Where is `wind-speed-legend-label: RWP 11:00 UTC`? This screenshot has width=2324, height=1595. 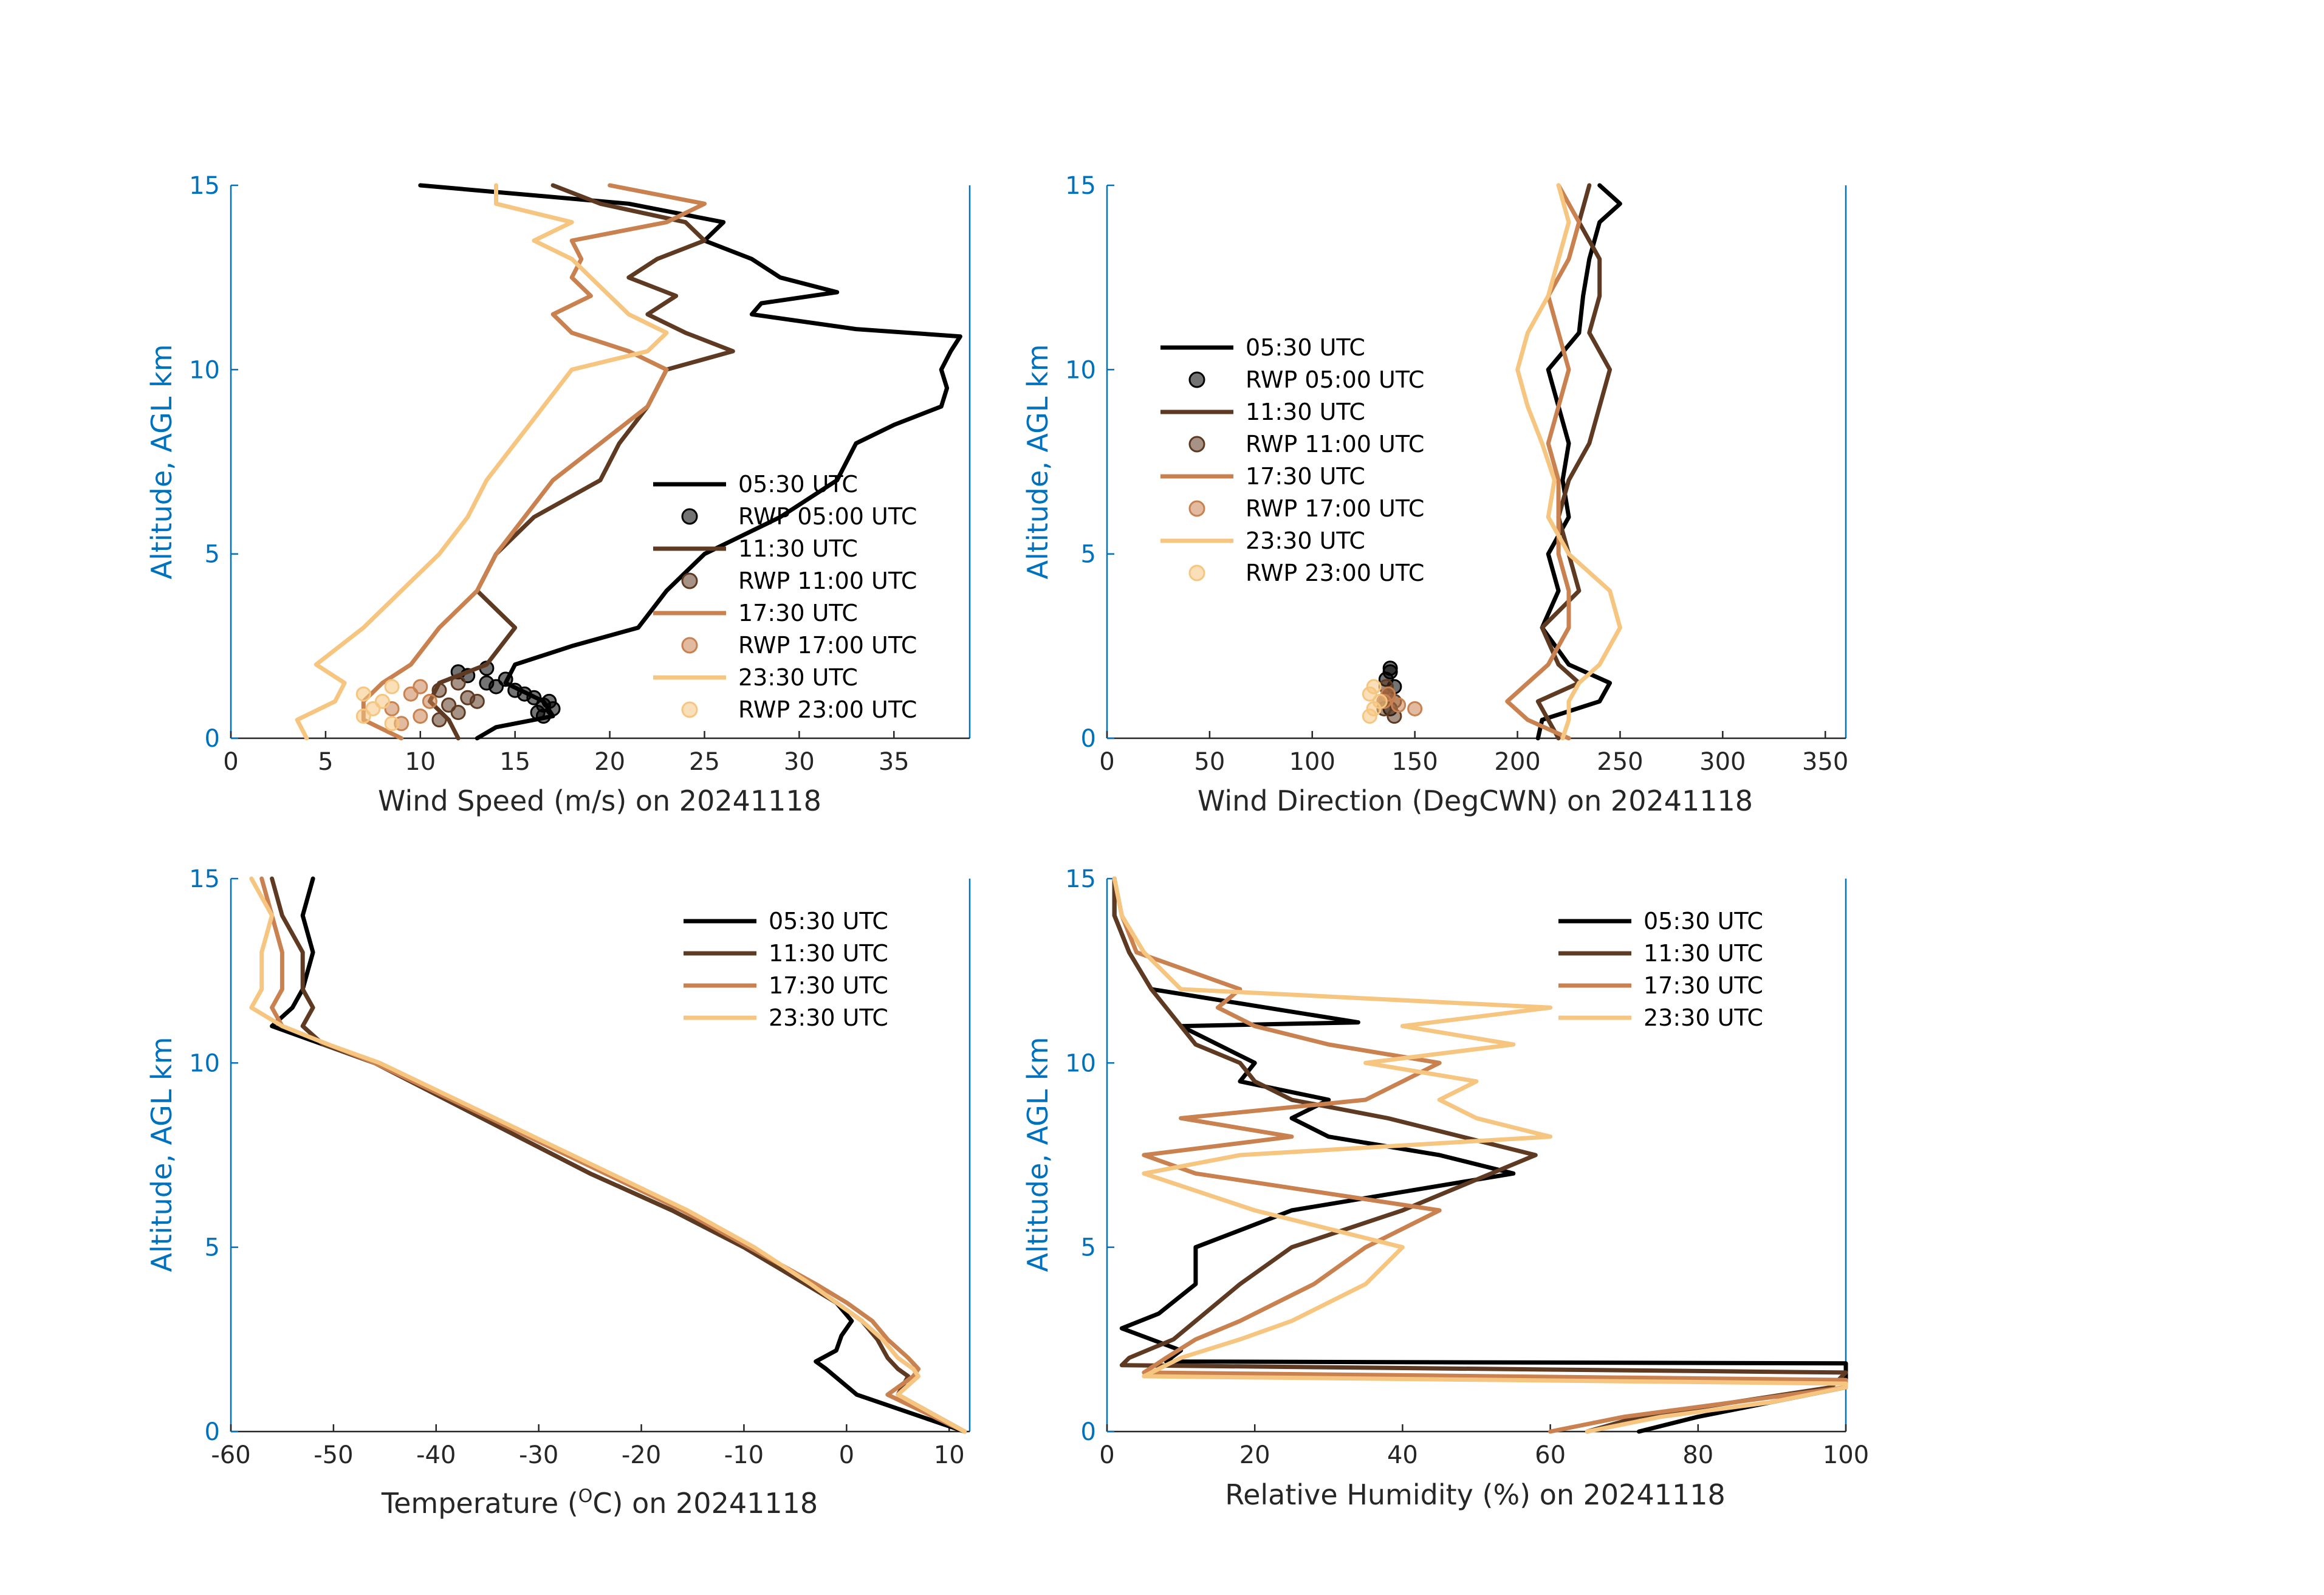
wind-speed-legend-label: RWP 11:00 UTC is located at coordinates (828, 581).